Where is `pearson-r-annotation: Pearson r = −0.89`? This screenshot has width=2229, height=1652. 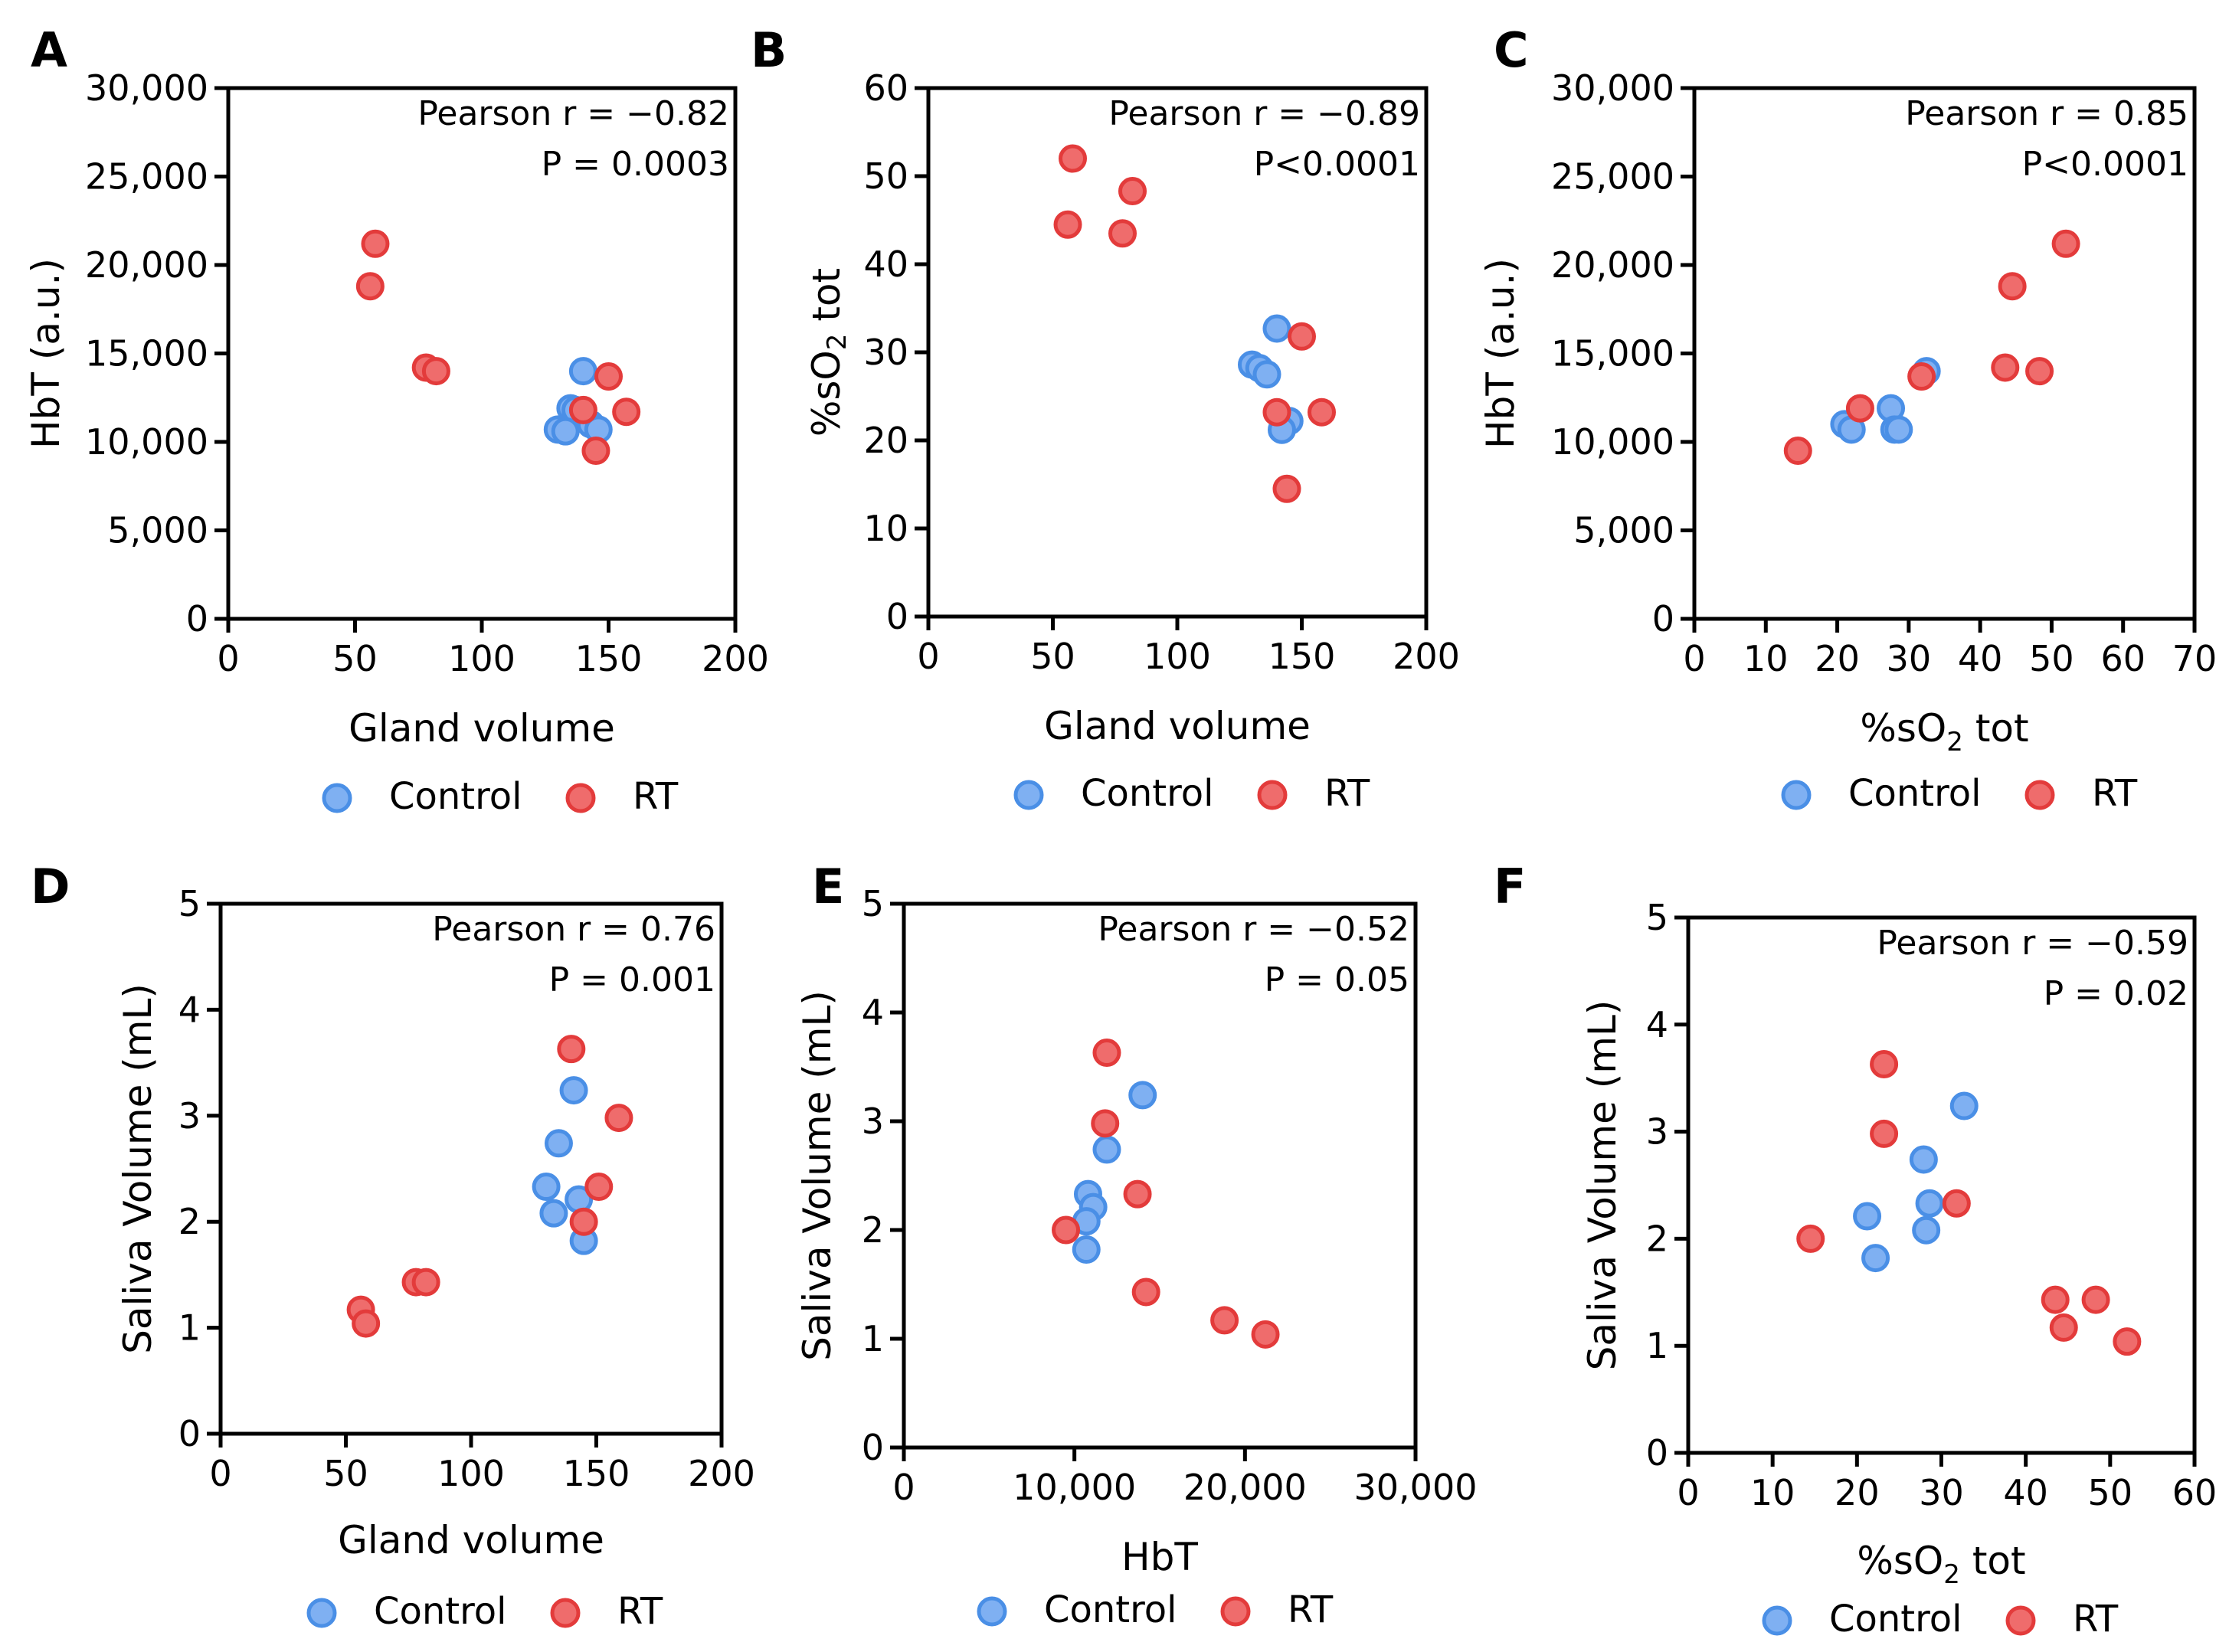 pearson-r-annotation: Pearson r = −0.89 is located at coordinates (1264, 113).